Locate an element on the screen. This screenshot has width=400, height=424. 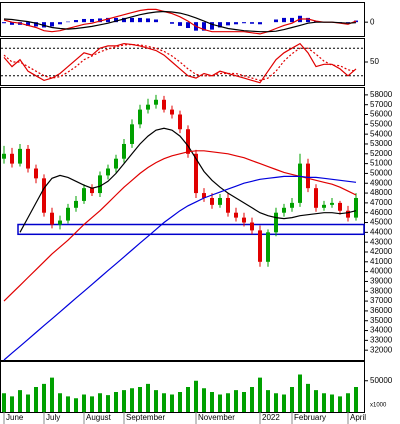
oscillator-line is located at coordinates (180, 62).